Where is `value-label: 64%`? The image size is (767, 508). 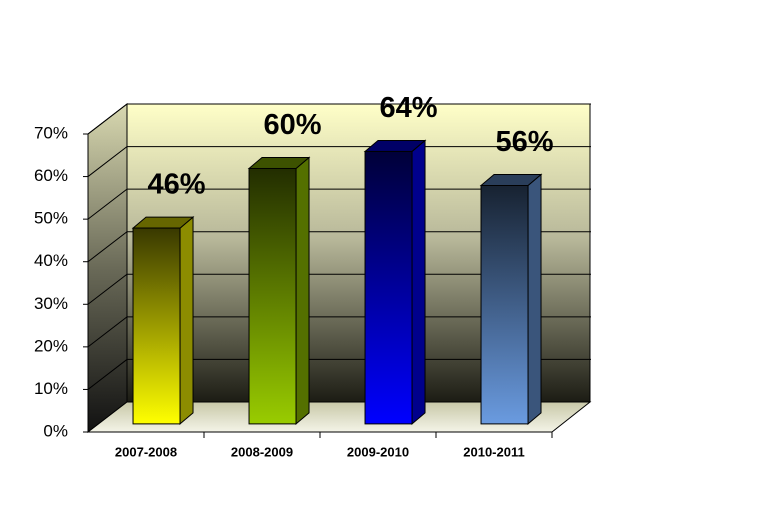 value-label: 64% is located at coordinates (409, 108).